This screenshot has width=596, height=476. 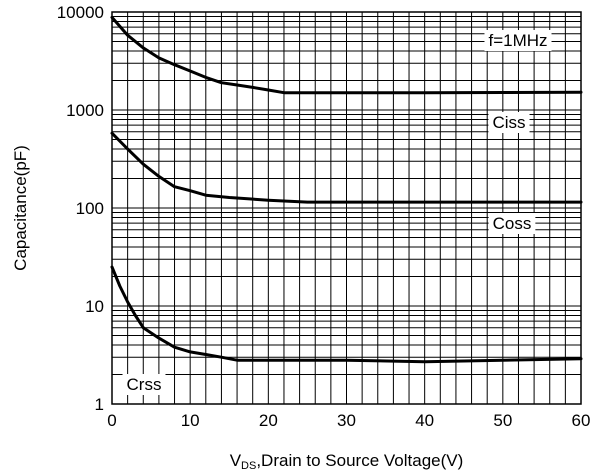 I want to click on x-axis-title-rest: ,Drain to Source Voltage(V), so click(x=359, y=460).